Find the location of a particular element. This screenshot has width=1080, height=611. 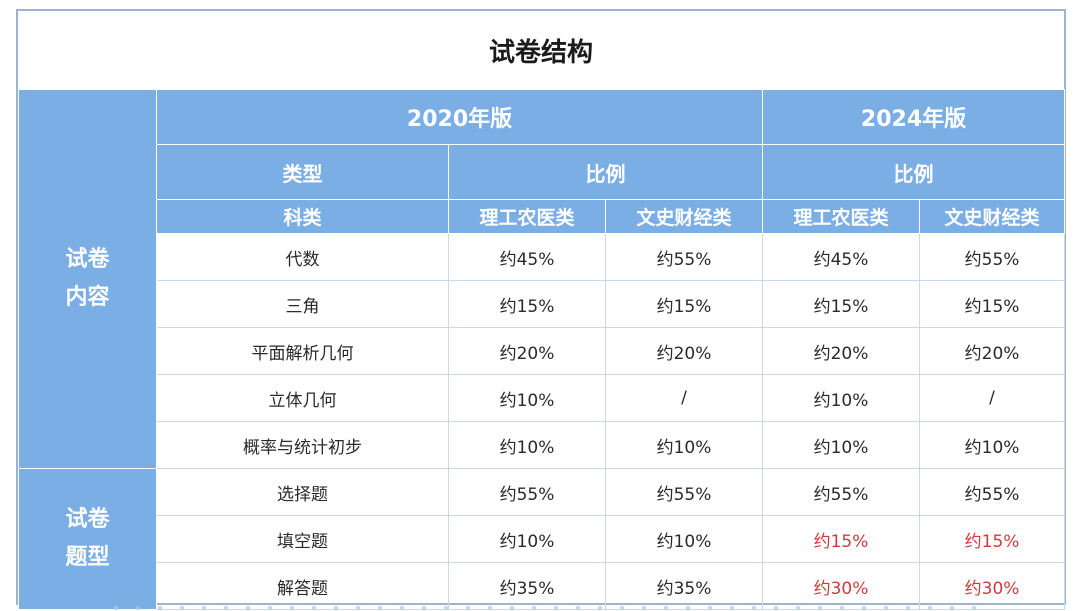

edition-2024-header: 2024年版 is located at coordinates (914, 117).